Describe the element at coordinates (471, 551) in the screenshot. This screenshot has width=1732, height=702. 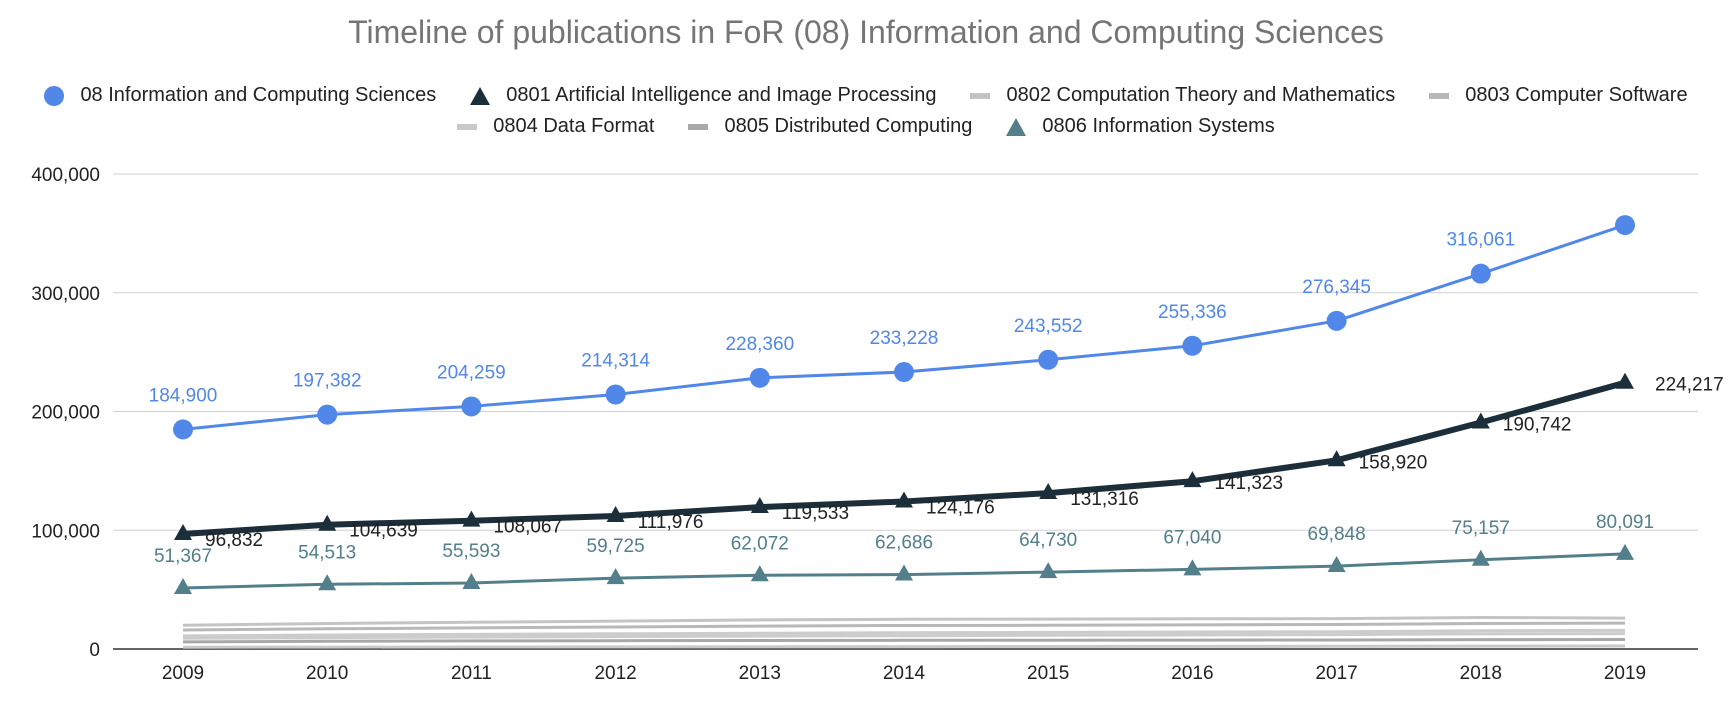
I see `data-label: 55,593` at that location.